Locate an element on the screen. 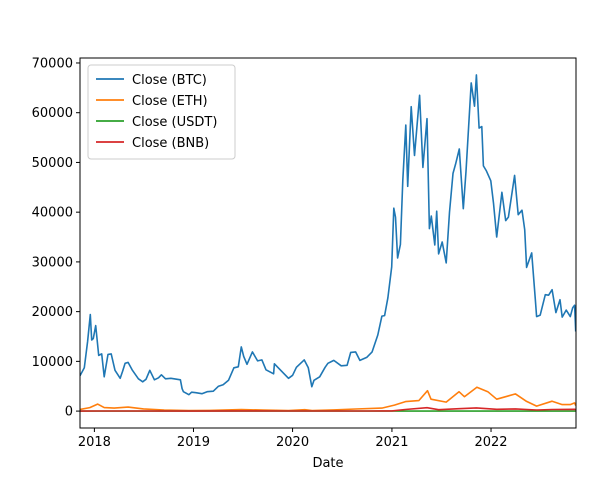  y-tick-label: 50000 is located at coordinates (52, 163).